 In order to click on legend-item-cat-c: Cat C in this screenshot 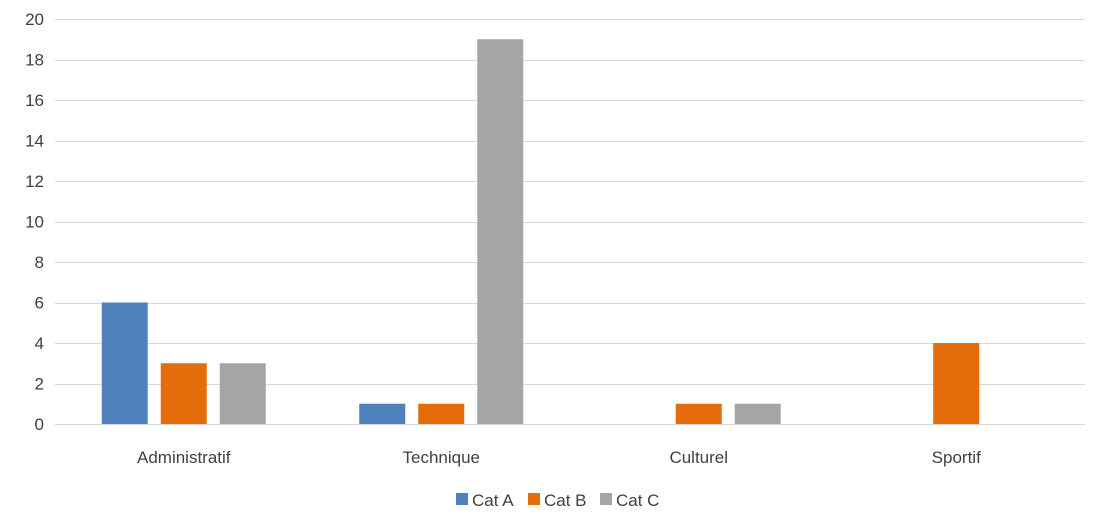, I will do `click(629, 500)`.